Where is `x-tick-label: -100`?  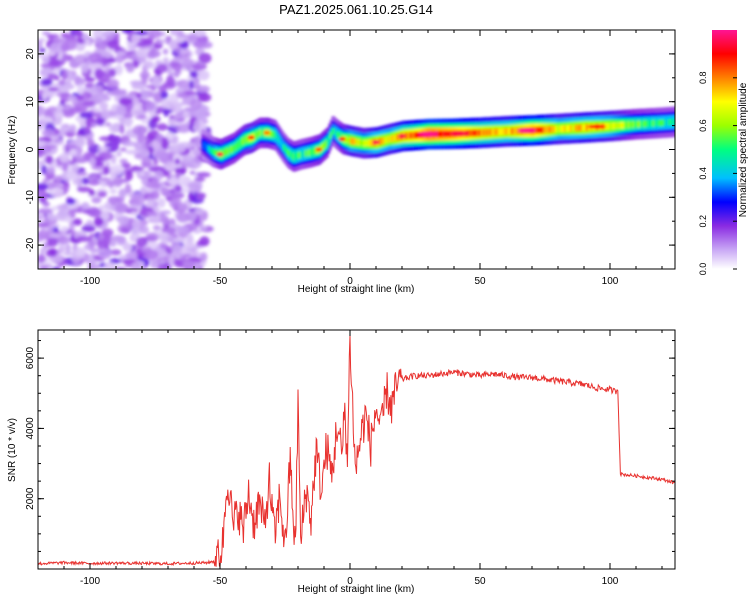
x-tick-label: -100 is located at coordinates (90, 281).